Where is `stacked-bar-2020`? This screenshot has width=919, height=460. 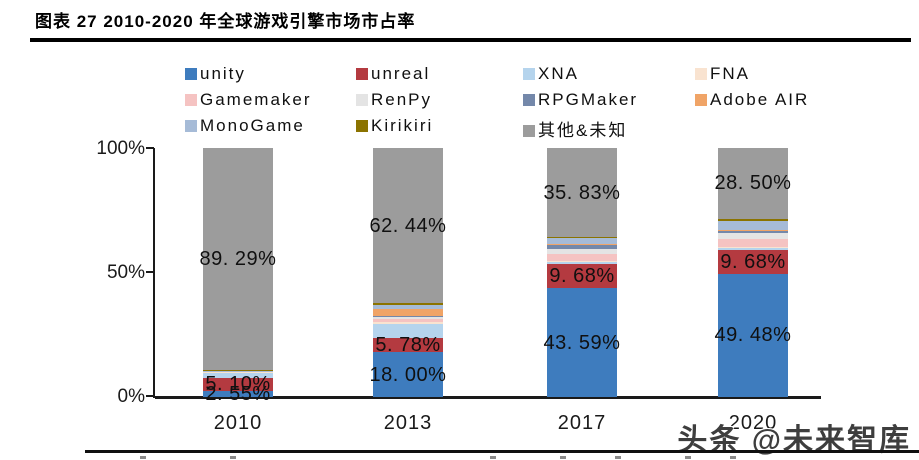 stacked-bar-2020 is located at coordinates (753, 272).